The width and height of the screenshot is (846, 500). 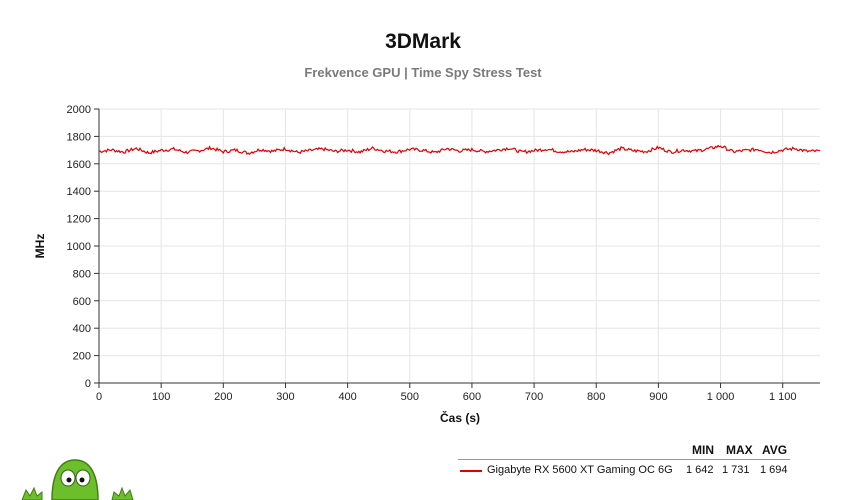 What do you see at coordinates (79, 165) in the screenshot?
I see `y-tick-label: 1600` at bounding box center [79, 165].